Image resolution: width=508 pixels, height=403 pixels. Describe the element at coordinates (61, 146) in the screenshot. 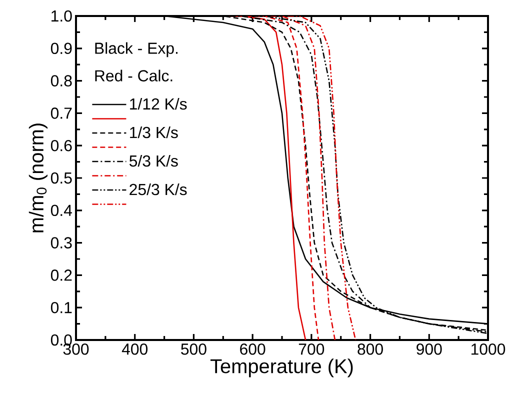

I see `y-tick-label: 0.6` at that location.